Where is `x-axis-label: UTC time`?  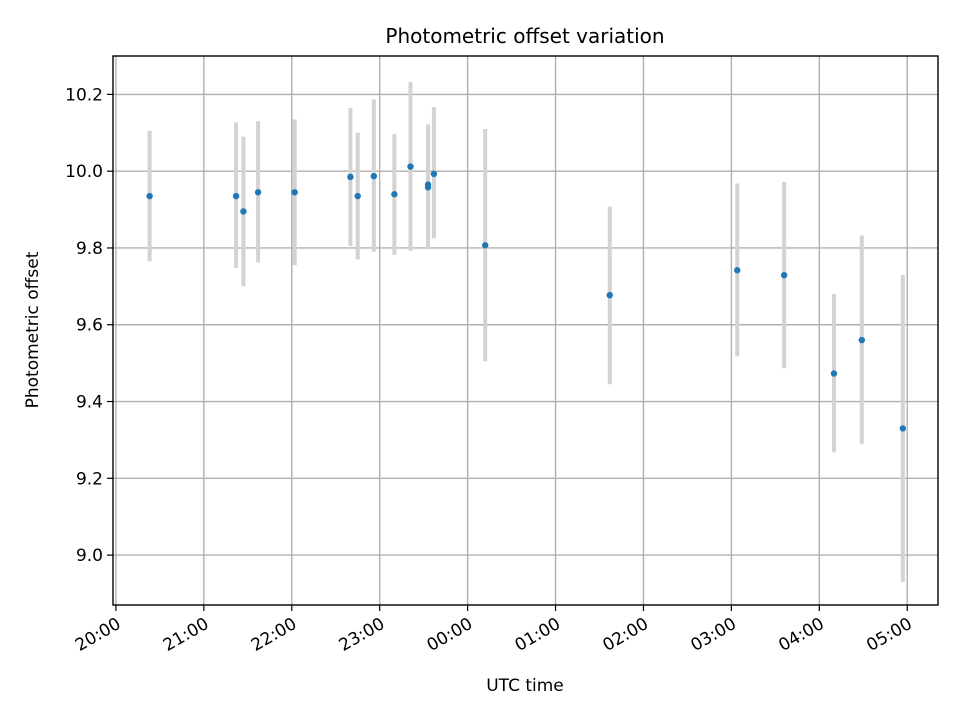 x-axis-label: UTC time is located at coordinates (525, 686).